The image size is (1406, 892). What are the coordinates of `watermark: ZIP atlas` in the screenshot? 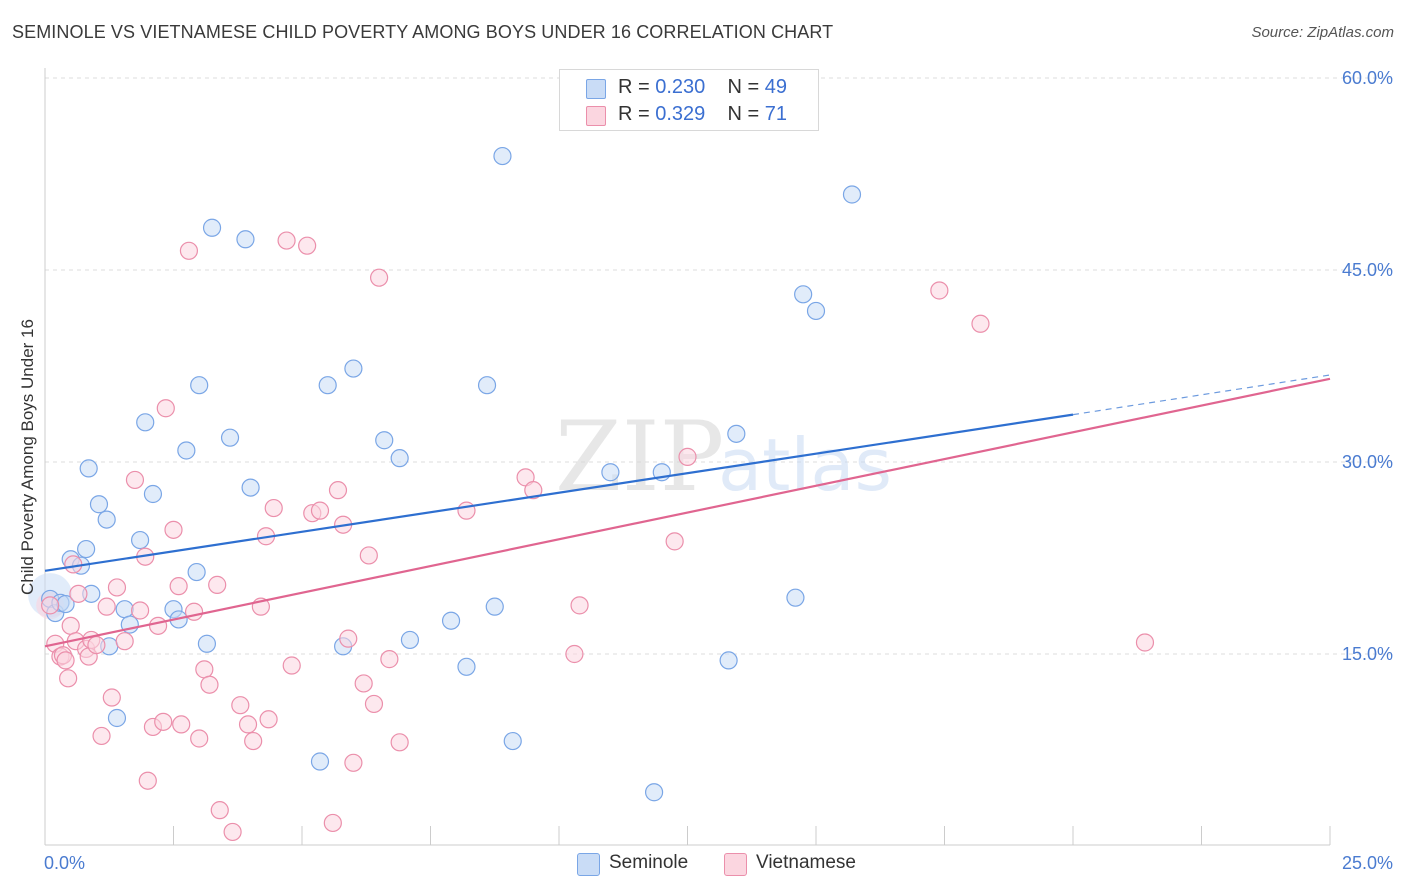 It's located at (723, 457).